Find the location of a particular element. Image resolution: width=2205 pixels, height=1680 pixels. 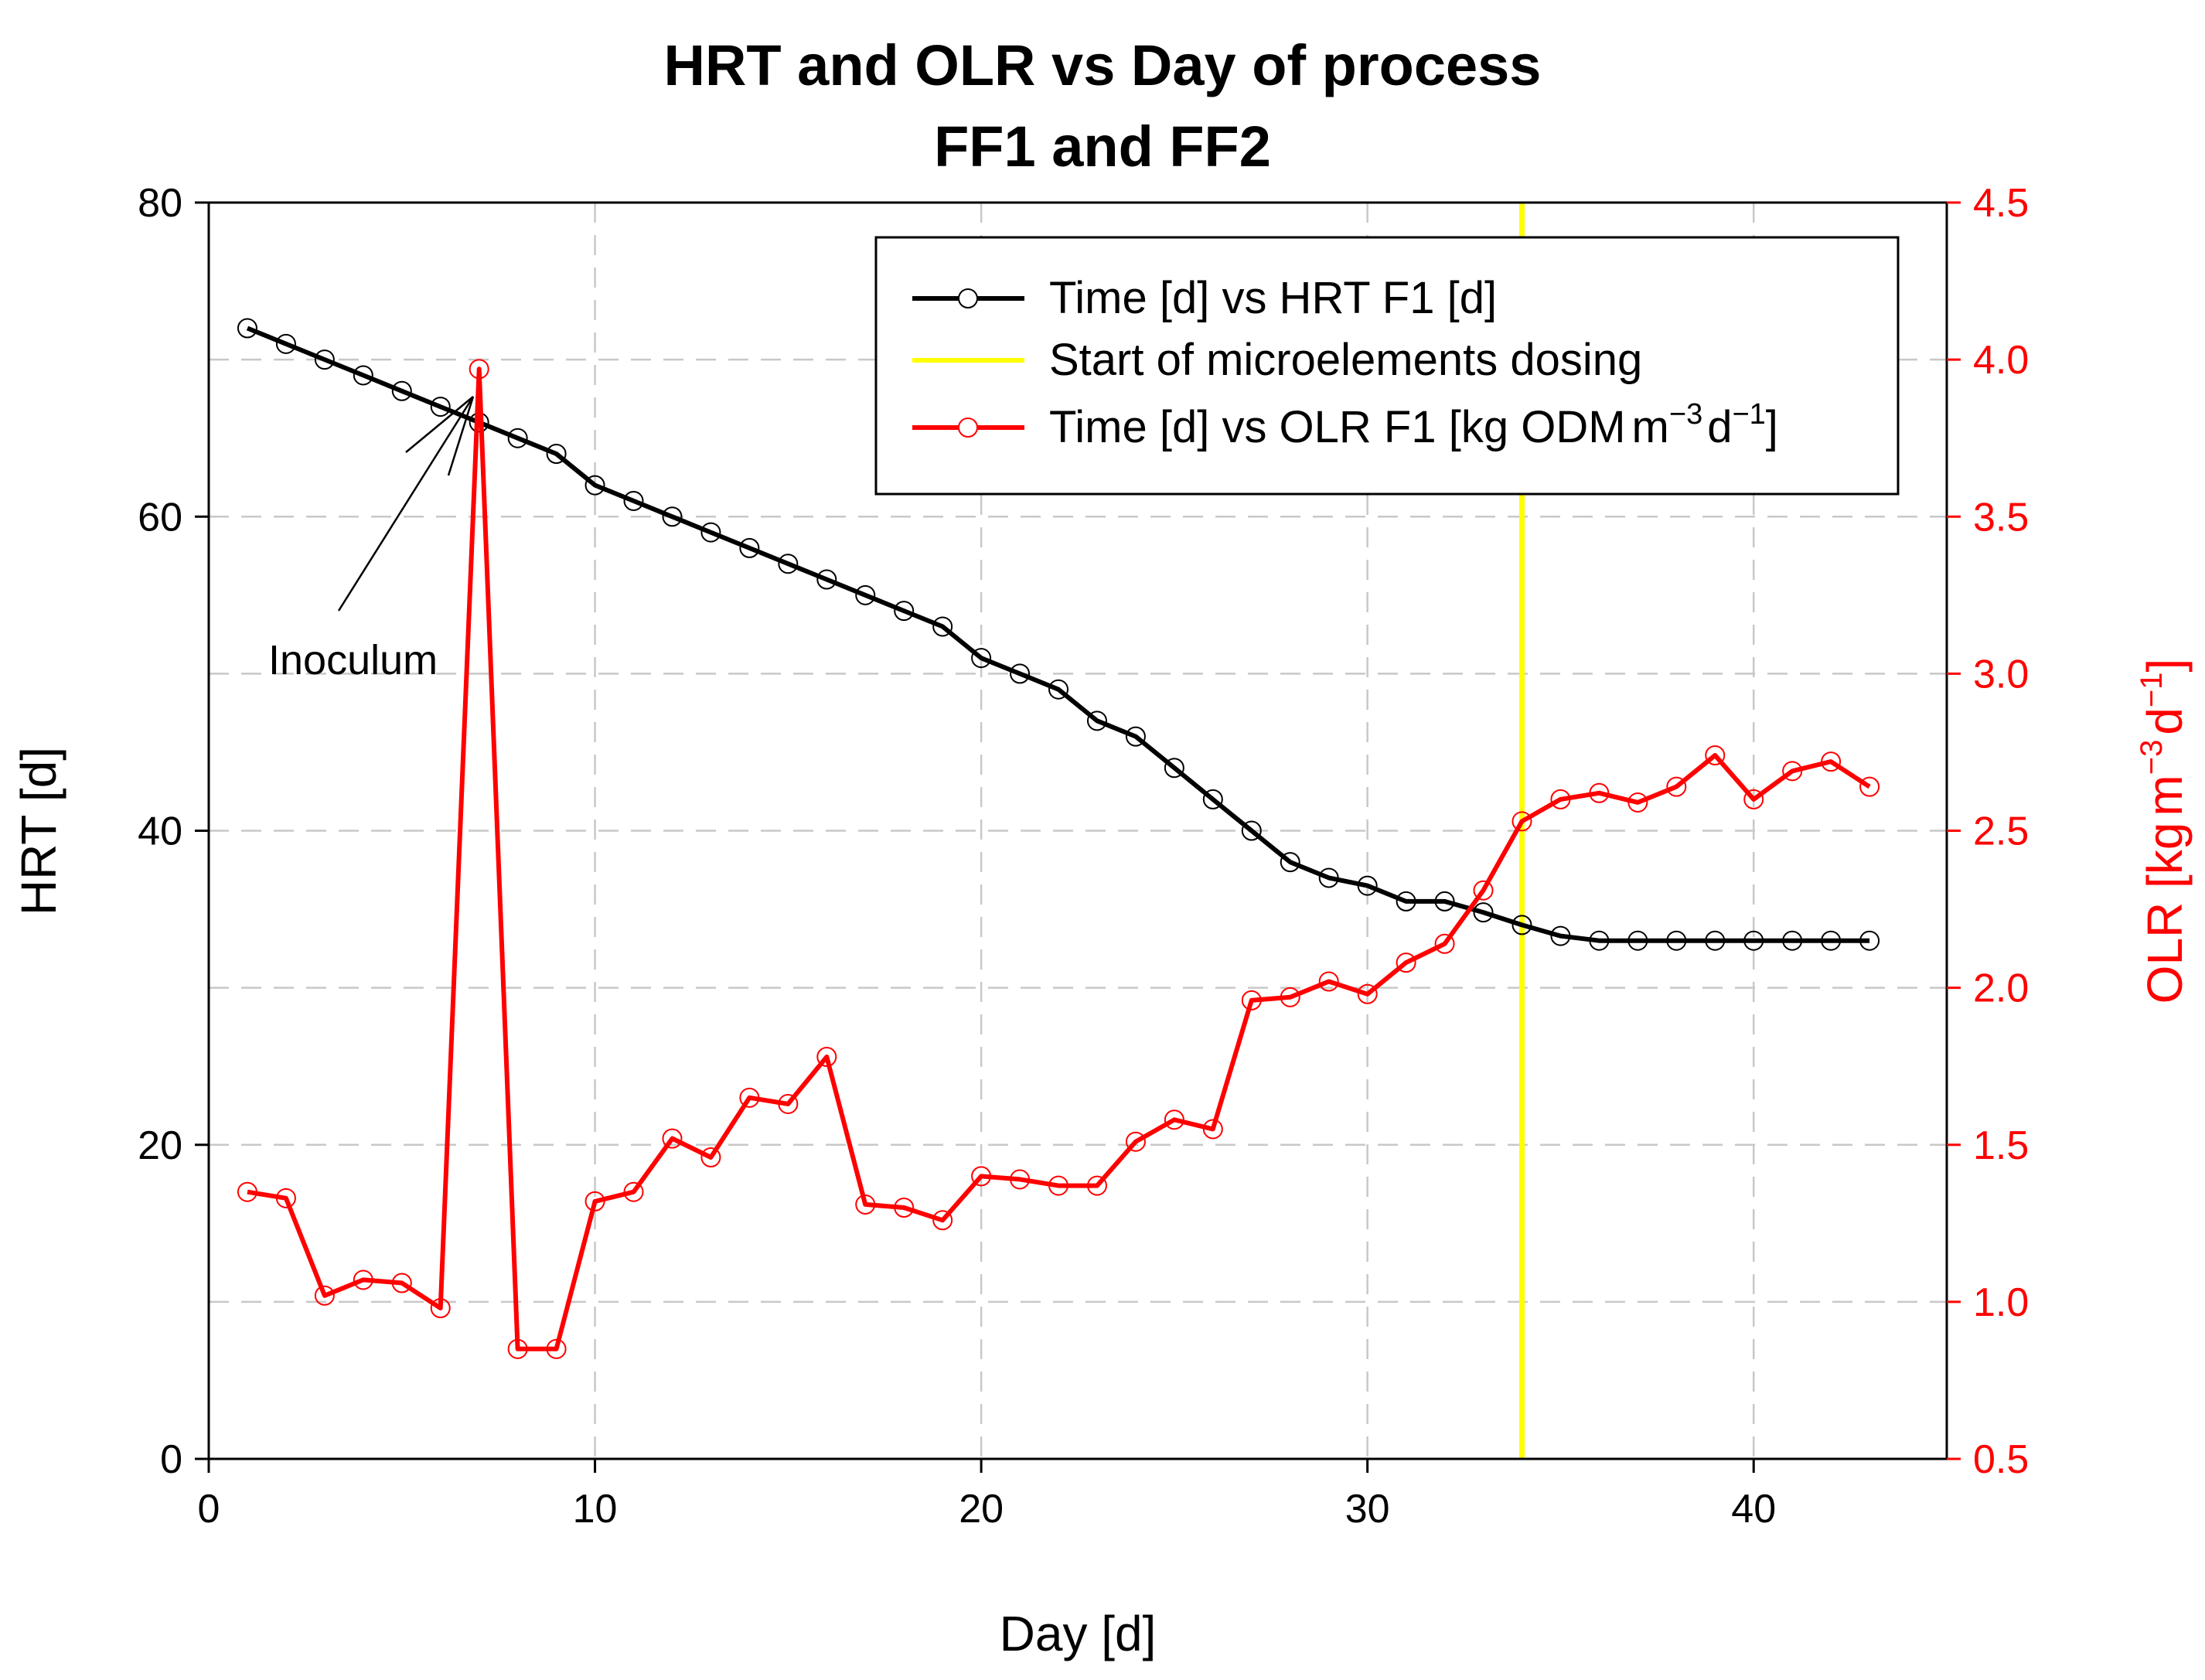

y2-tick-label: 2.5 is located at coordinates (2001, 832).